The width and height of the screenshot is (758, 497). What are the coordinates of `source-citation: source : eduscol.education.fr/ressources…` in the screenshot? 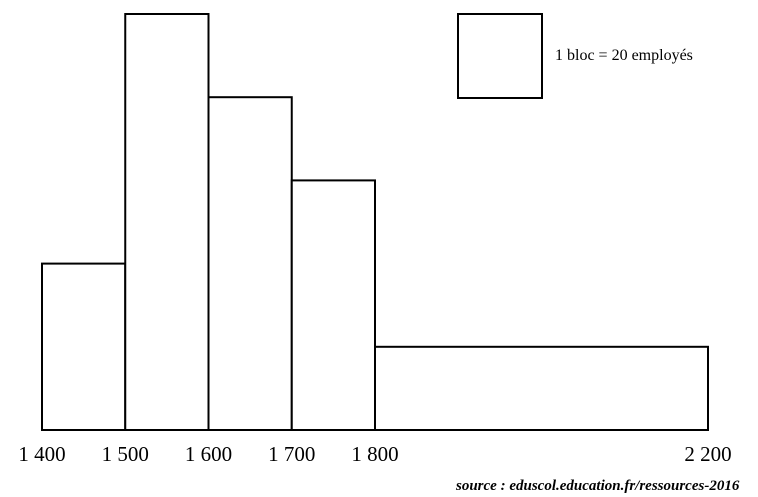 It's located at (597, 486).